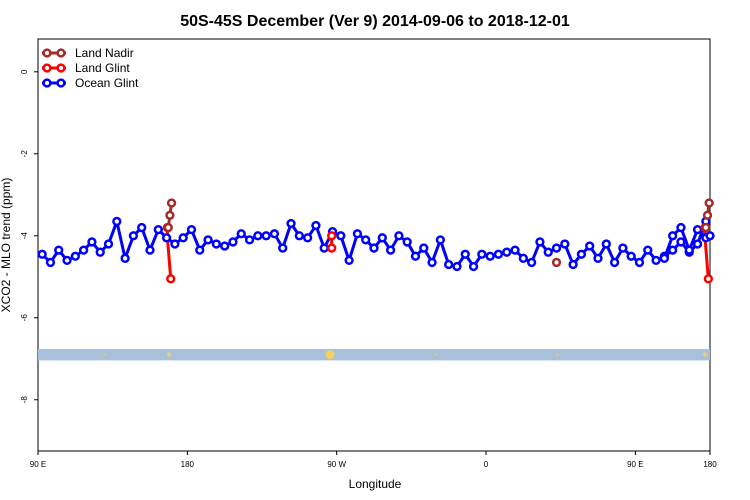  Describe the element at coordinates (24, 71) in the screenshot. I see `y-tick-label-0: 0` at that location.